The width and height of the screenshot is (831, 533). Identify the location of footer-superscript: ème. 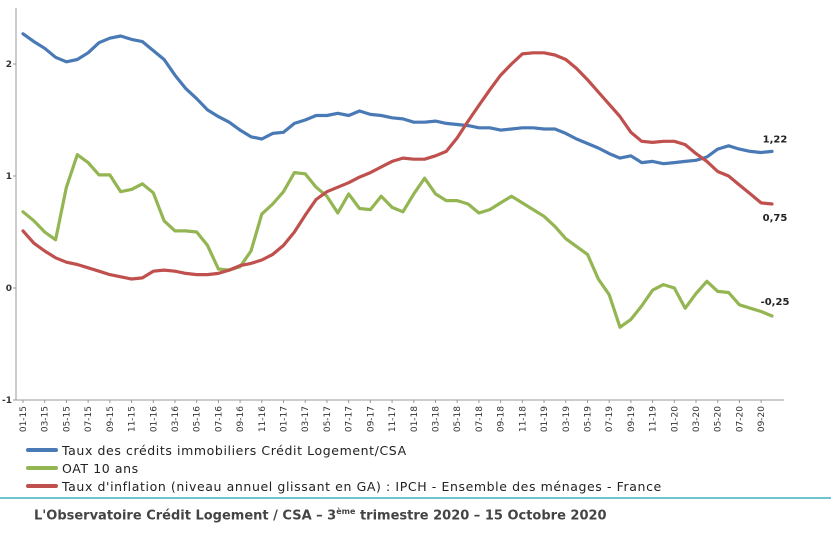
(346, 511).